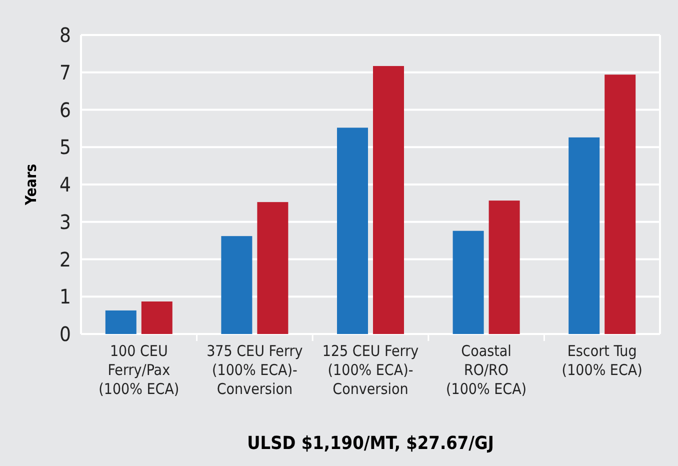 This screenshot has width=678, height=466. What do you see at coordinates (139, 370) in the screenshot?
I see `x-tick-label: 100 CEU Ferry/Pax (100% ECA)` at bounding box center [139, 370].